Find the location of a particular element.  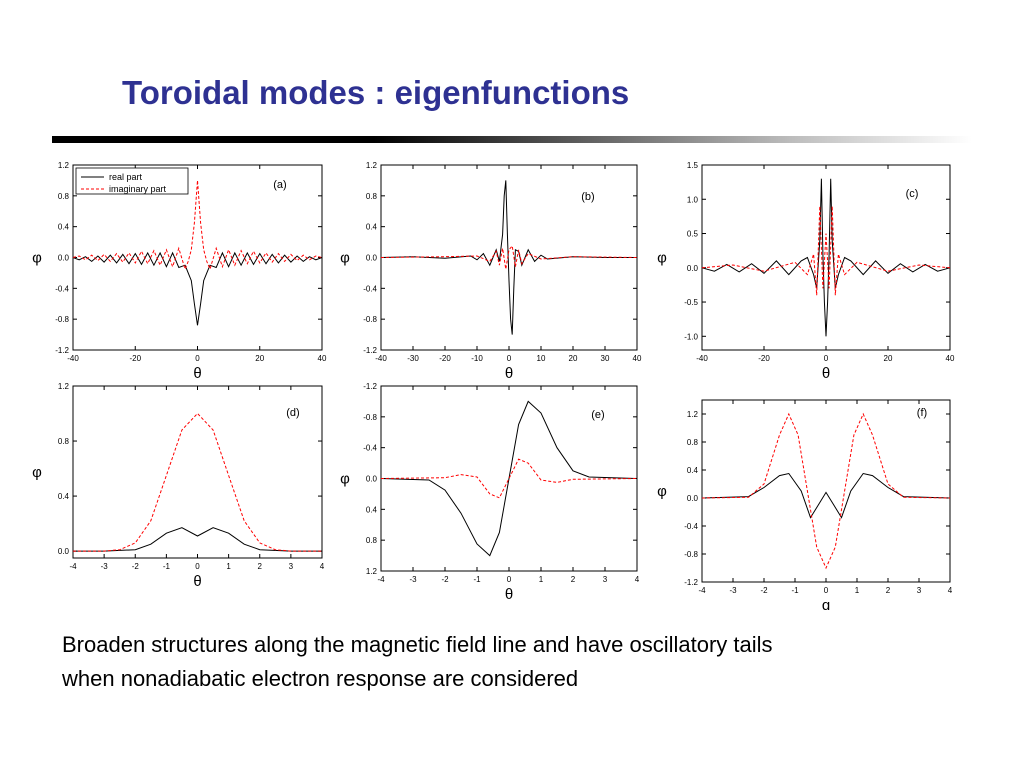

y-tick-label: 1.0 is located at coordinates (693, 199).